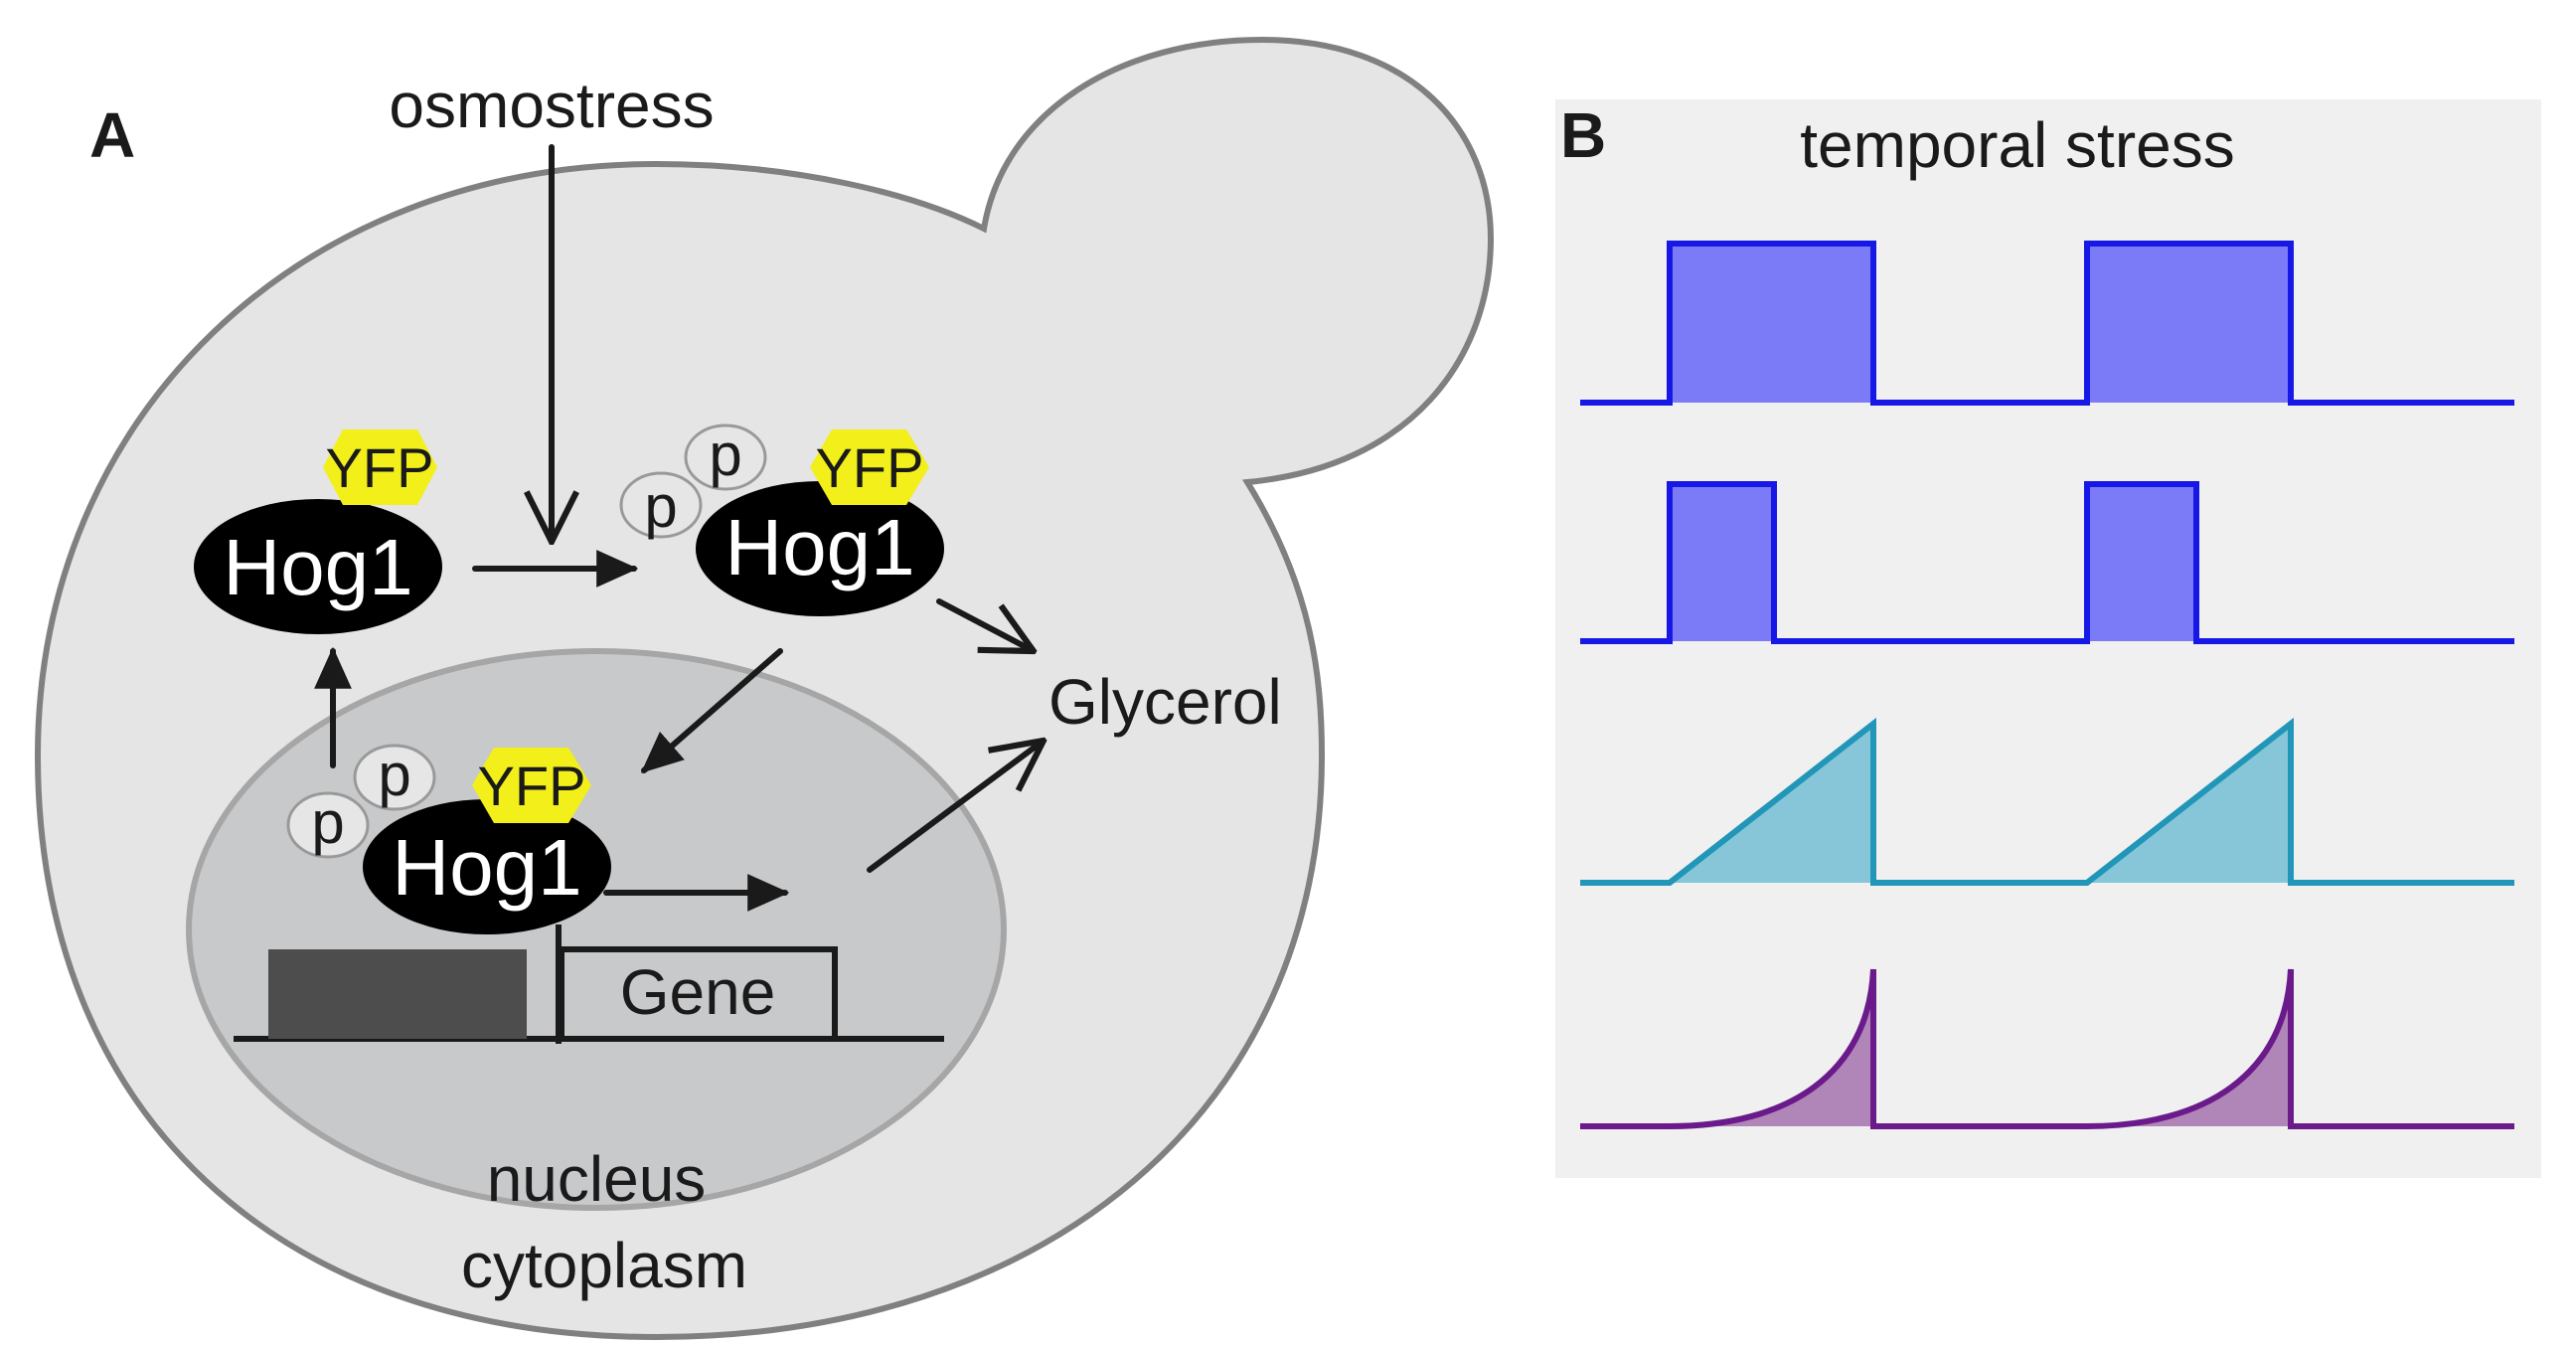 The height and width of the screenshot is (1345, 2576). I want to click on nuclear-import-arrow, so click(711, 710).